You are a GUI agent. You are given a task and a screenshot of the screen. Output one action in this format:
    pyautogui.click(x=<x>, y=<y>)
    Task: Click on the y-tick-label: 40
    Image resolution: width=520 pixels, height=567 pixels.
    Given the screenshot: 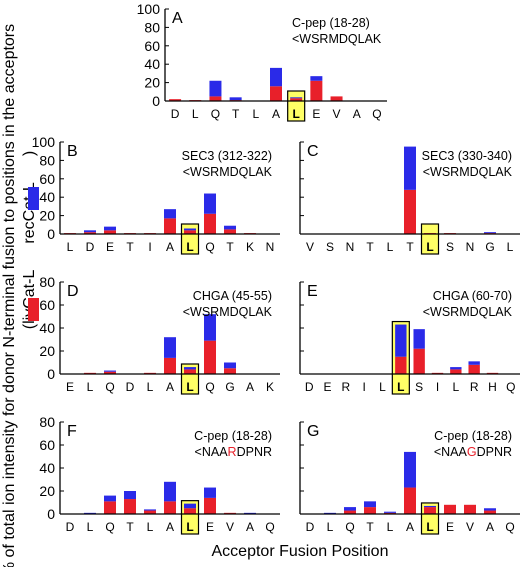 What is the action you would take?
    pyautogui.click(x=47, y=197)
    